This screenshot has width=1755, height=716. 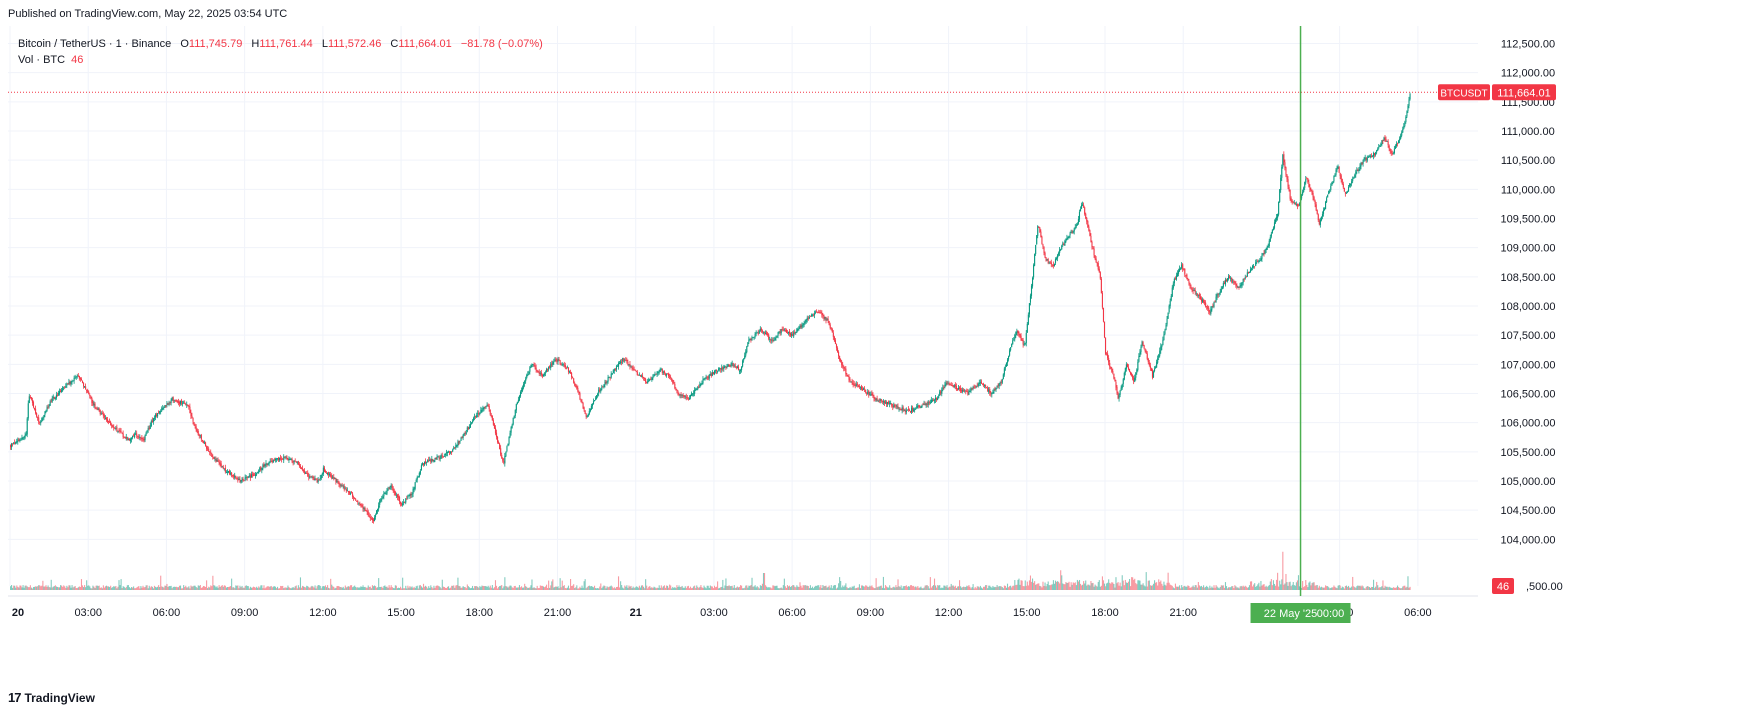 What do you see at coordinates (95, 44) in the screenshot?
I see `legend-symbol: Bitcoin / TetherUS · 1 · Binance` at bounding box center [95, 44].